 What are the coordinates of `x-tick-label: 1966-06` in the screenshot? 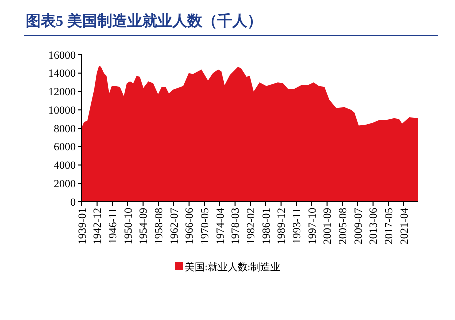 It's located at (190, 226).